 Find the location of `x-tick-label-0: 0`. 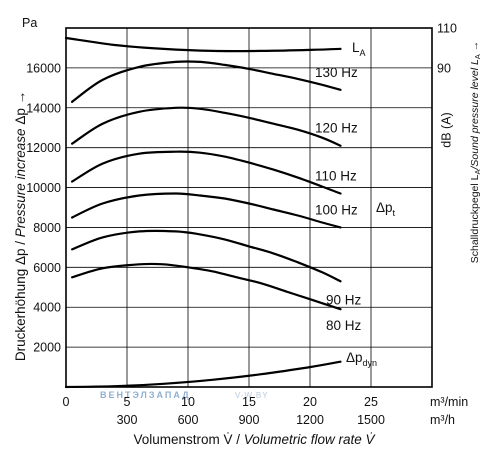

x-tick-label-0: 0 is located at coordinates (66, 402).